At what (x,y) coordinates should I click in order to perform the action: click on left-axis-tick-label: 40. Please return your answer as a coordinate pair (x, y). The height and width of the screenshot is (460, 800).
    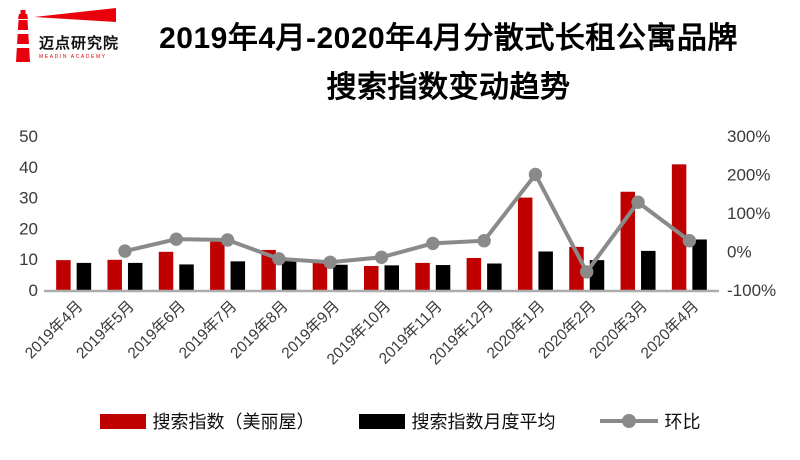
    Looking at the image, I should click on (28, 167).